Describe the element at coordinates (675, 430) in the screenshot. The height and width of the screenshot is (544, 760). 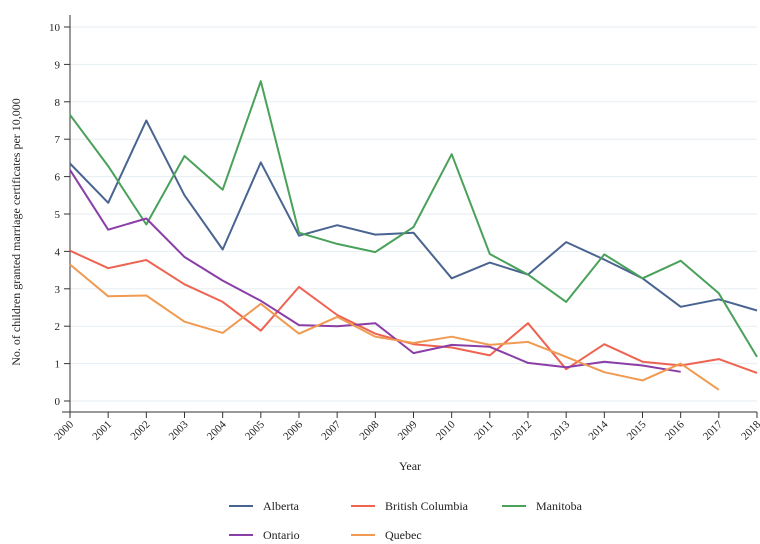
I see `x-tick-label: 2016` at that location.